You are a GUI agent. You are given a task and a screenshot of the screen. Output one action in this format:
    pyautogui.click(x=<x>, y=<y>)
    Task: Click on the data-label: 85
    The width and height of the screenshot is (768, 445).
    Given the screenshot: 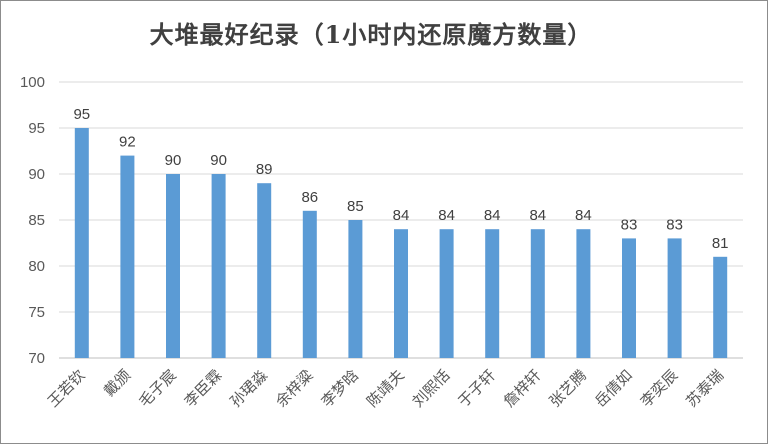 What is the action you would take?
    pyautogui.click(x=355, y=206)
    